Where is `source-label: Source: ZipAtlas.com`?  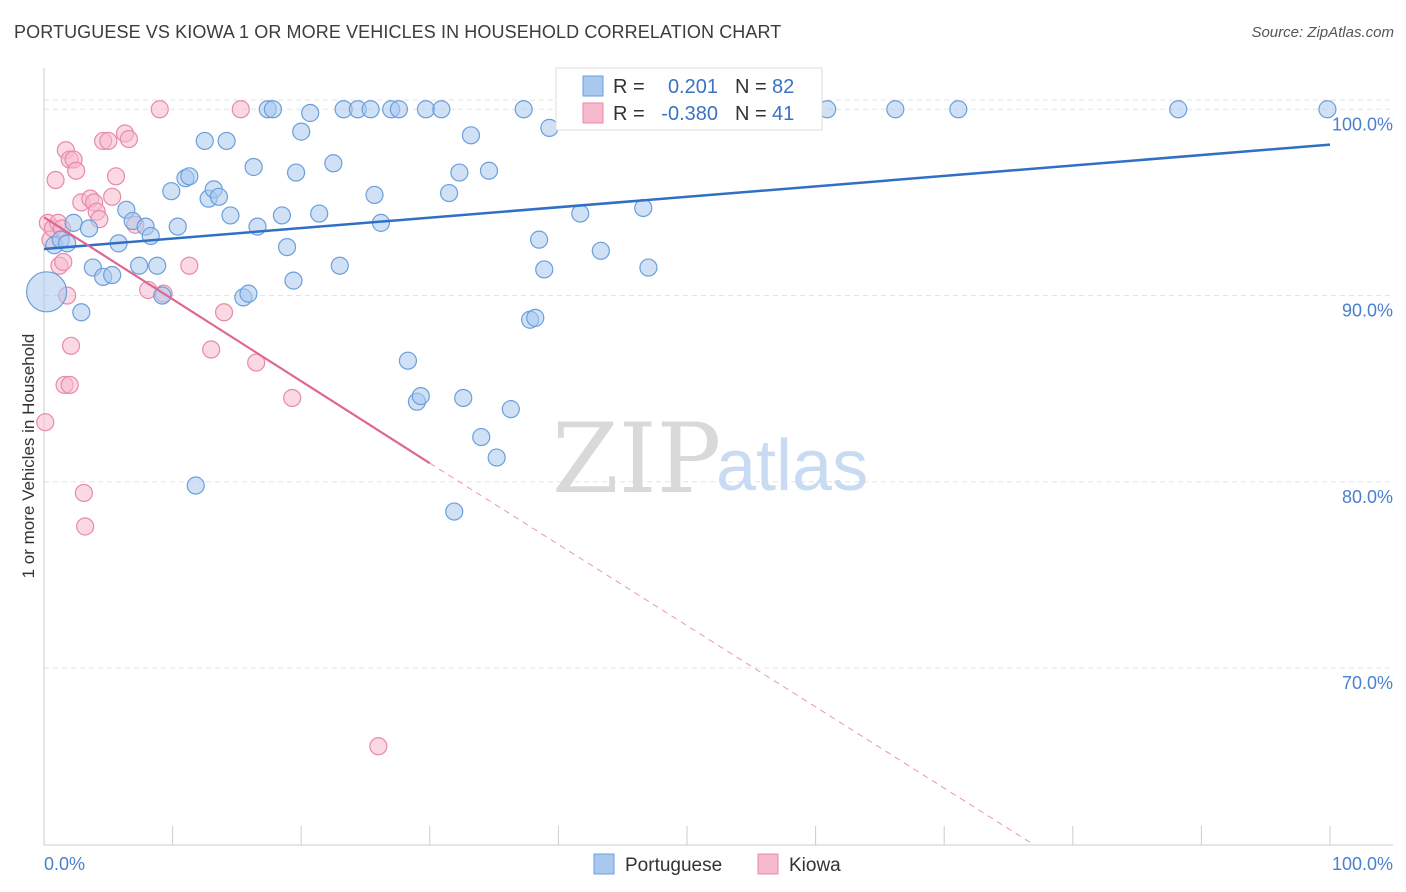
source-label: Source: ZipAtlas.com is located at coordinates (1322, 32).